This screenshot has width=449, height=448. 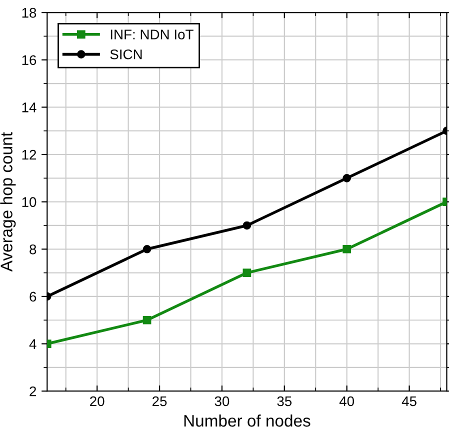 I want to click on legend-label: SICN, so click(x=126, y=54).